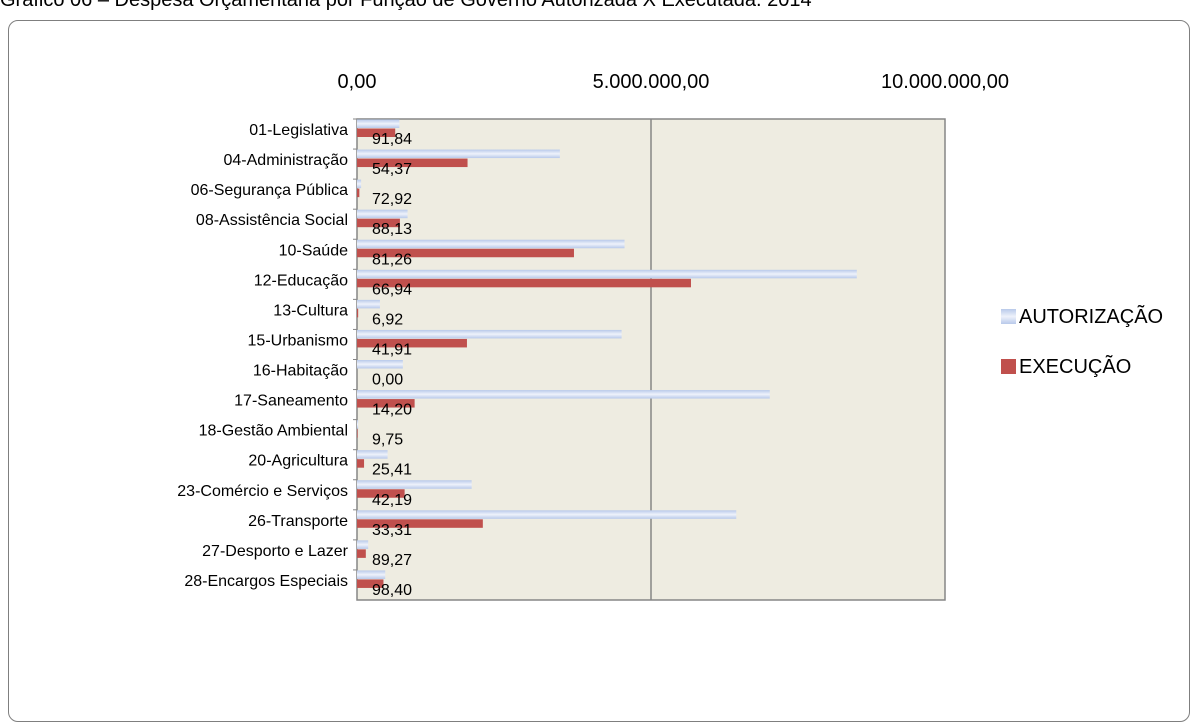 This screenshot has width=1199, height=722. Describe the element at coordinates (298, 461) in the screenshot. I see `category-label: 20-Agricultura` at that location.